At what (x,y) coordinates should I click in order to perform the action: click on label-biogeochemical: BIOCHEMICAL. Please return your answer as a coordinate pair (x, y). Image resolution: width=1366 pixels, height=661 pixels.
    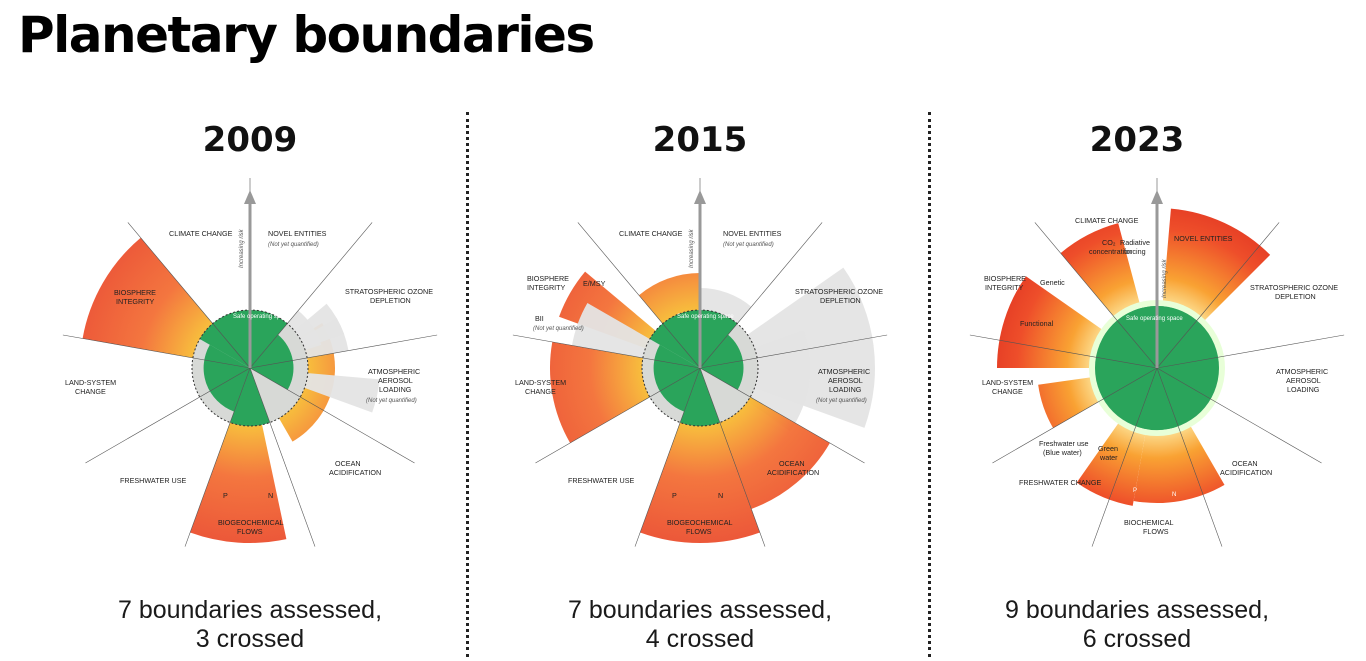
    Looking at the image, I should click on (1149, 522).